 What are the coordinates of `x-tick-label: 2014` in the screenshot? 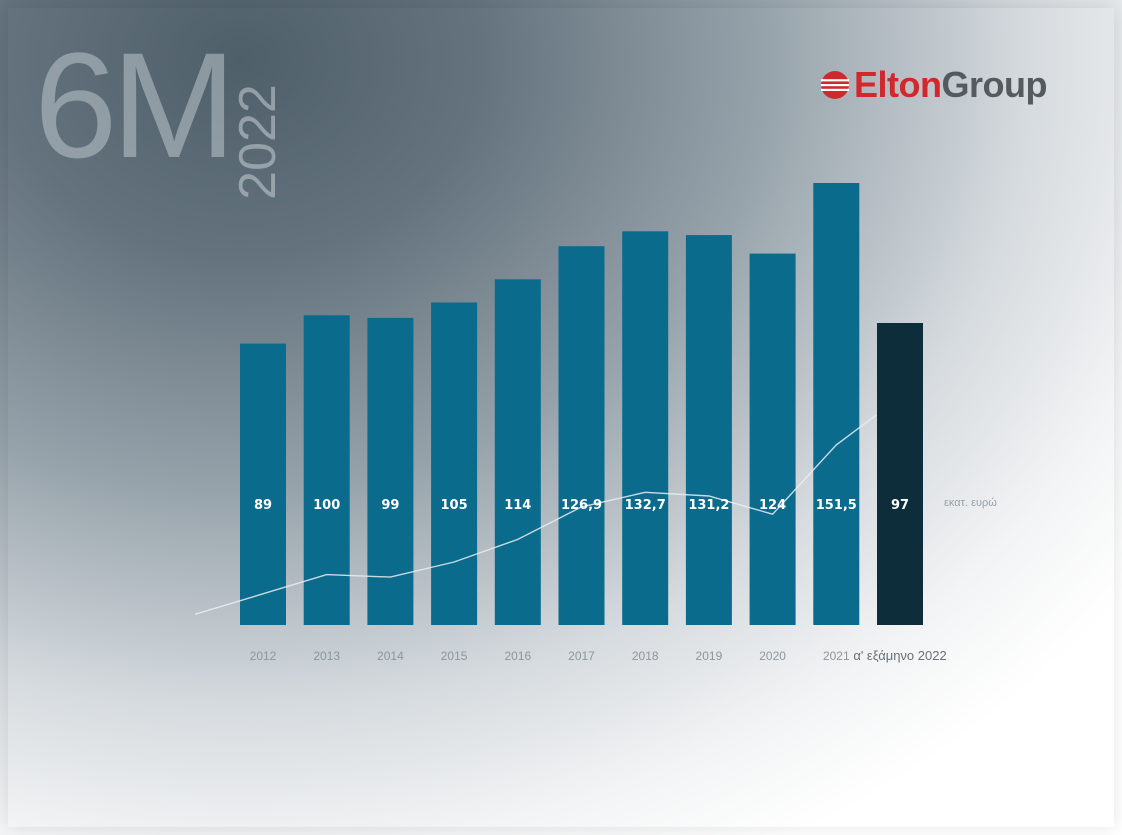 It's located at (390, 656).